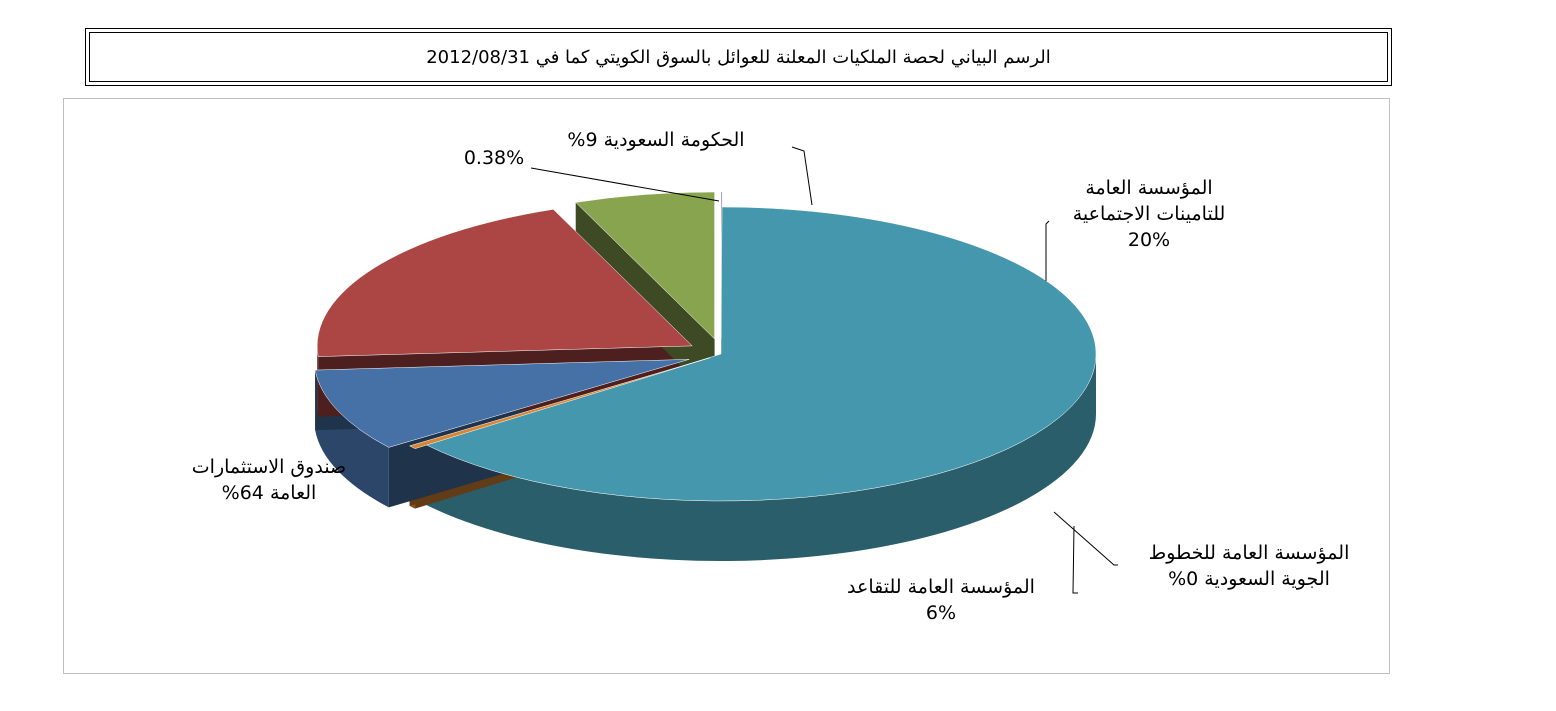 Image resolution: width=1556 pixels, height=711 pixels. What do you see at coordinates (1085, 538) in the screenshot?
I see `leader-line-airlines` at bounding box center [1085, 538].